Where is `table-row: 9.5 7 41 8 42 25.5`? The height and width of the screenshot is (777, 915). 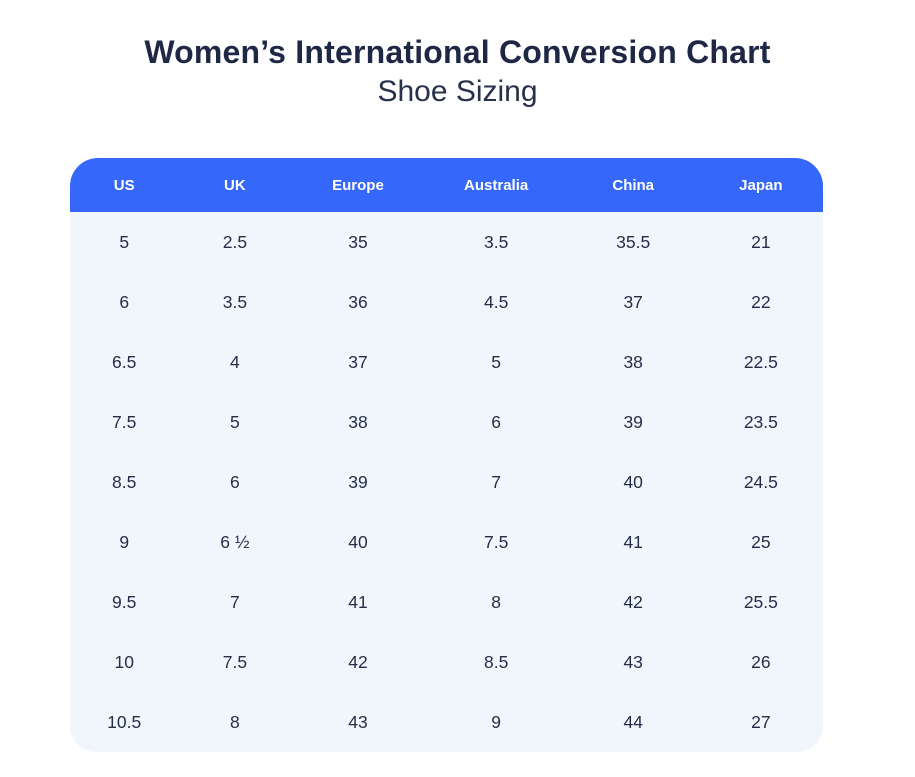 table-row: 9.5 7 41 8 42 25.5 is located at coordinates (446, 602).